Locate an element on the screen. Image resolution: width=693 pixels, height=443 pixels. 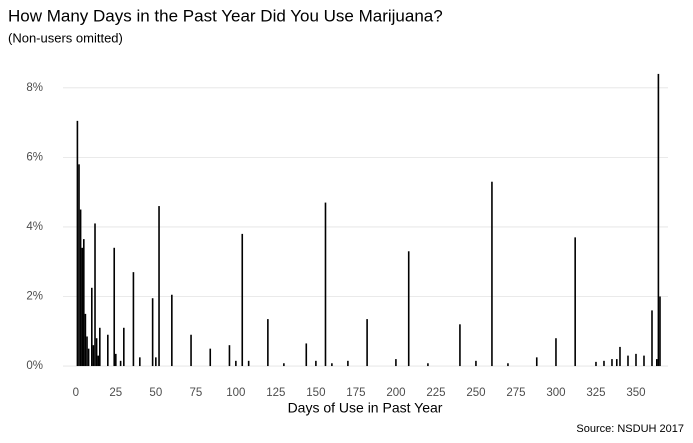
y-tick-label: 0% is located at coordinates (34, 366).